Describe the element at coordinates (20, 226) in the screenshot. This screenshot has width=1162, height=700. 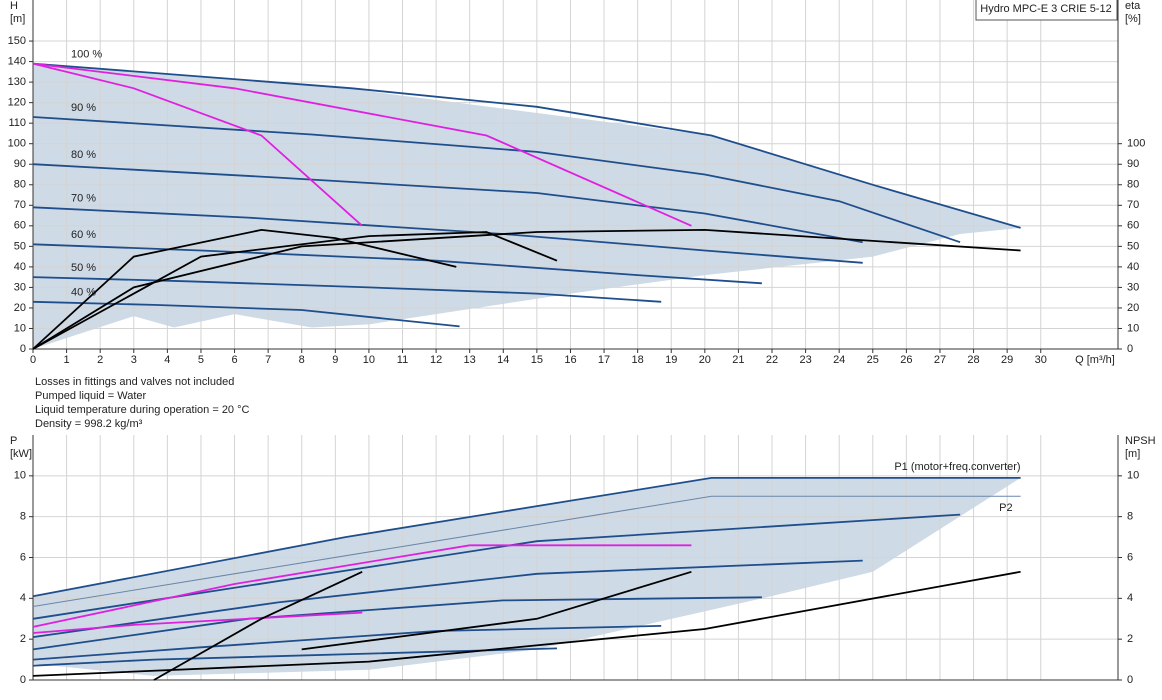
I see `y-tick-label: 60` at that location.